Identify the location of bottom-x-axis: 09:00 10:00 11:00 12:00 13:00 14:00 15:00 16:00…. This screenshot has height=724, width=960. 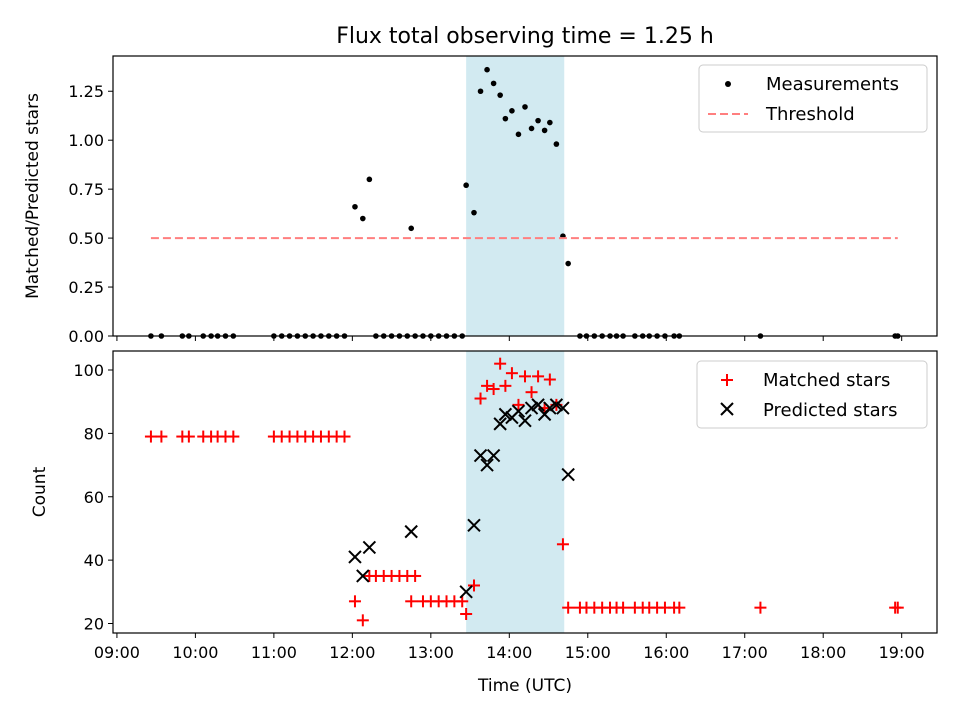
(509, 647).